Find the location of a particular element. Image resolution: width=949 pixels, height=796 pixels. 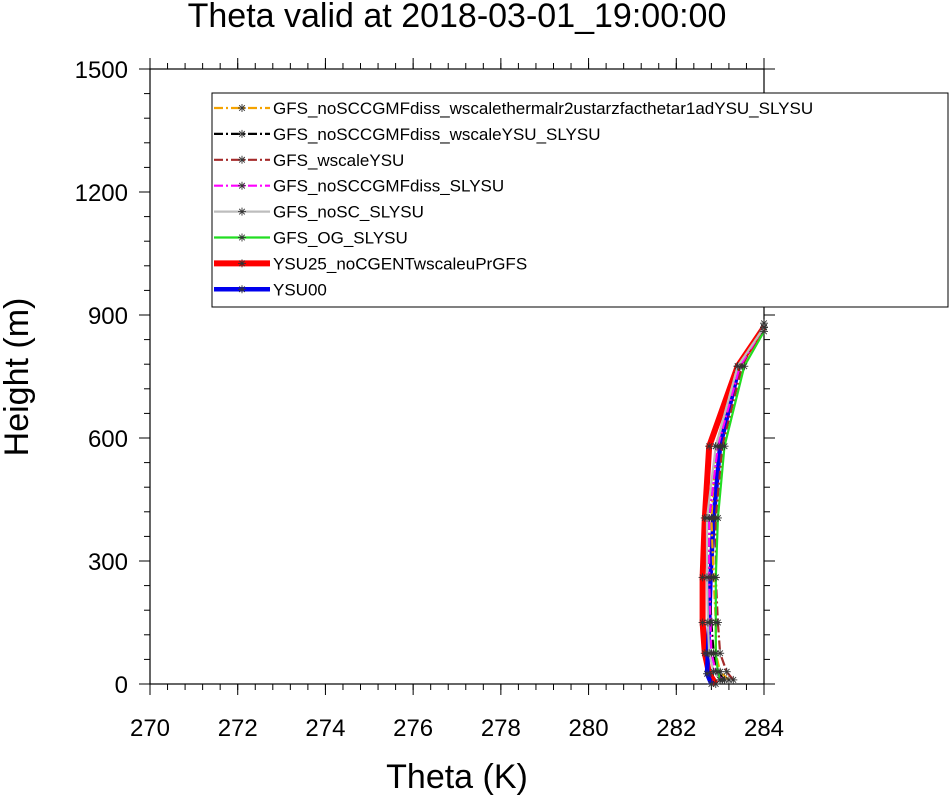

legend-label: GFS_noSCCGMFdiss_wscaleYSU_SLYSU is located at coordinates (437, 134).